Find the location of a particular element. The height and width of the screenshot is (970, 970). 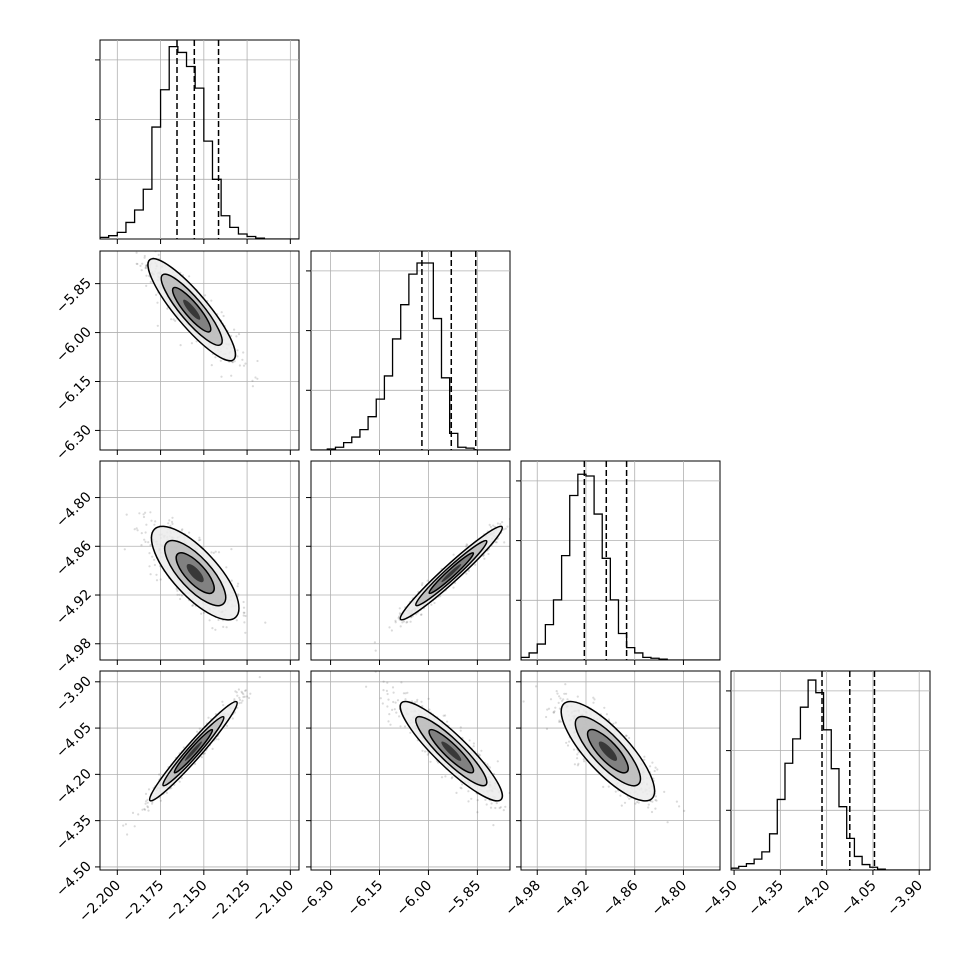

x-tick-label: −4.05 is located at coordinates (859, 899).